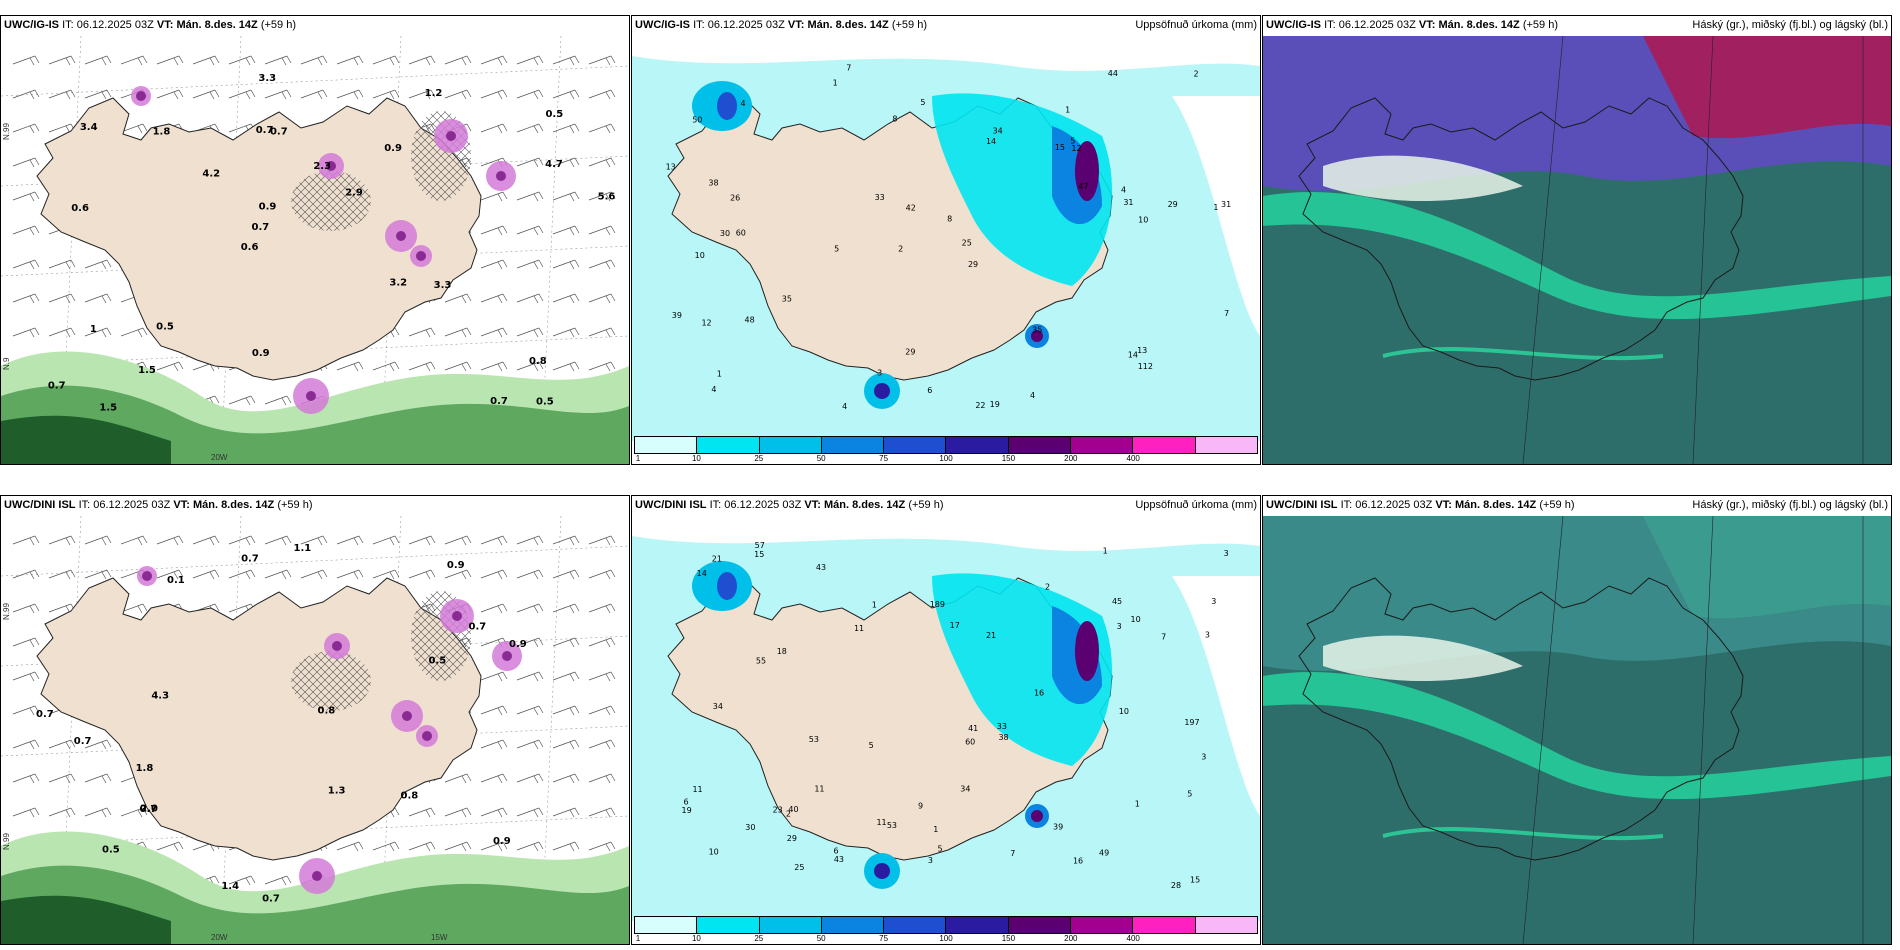  I want to click on precip-value-label: 11, so click(881, 822).